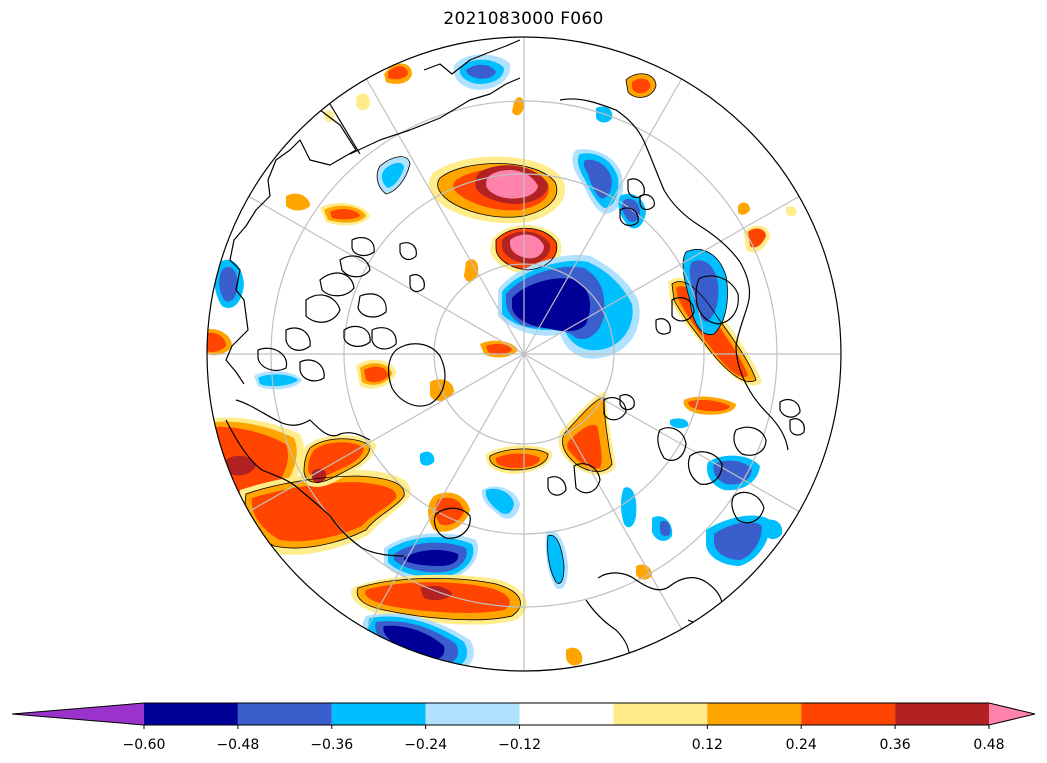 Image resolution: width=1047 pixels, height=763 pixels. I want to click on colorbar-tick-label: 0.24, so click(801, 745).